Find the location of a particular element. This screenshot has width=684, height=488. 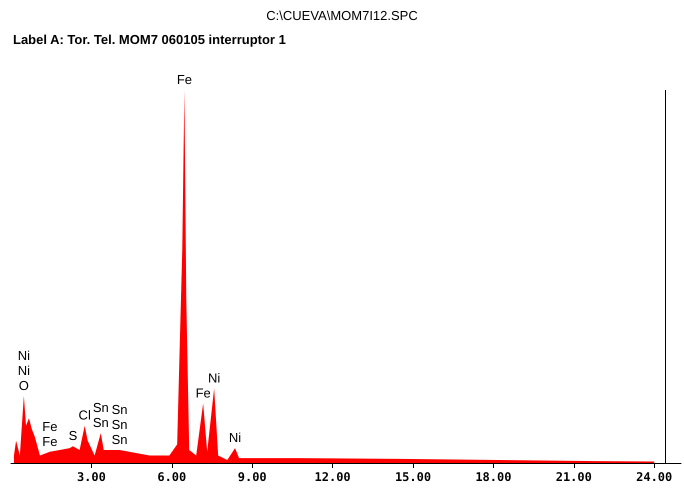

annotation: S is located at coordinates (73, 436).